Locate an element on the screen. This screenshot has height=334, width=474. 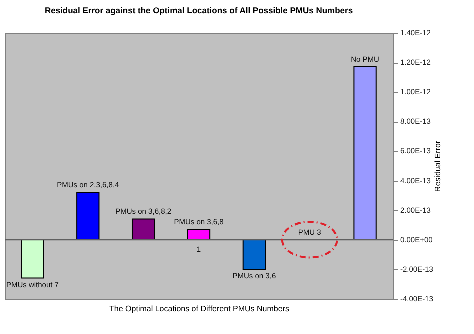
x-axis-title: The Optimal Locations of Different PMUs Numbers is located at coordinates (200, 309).